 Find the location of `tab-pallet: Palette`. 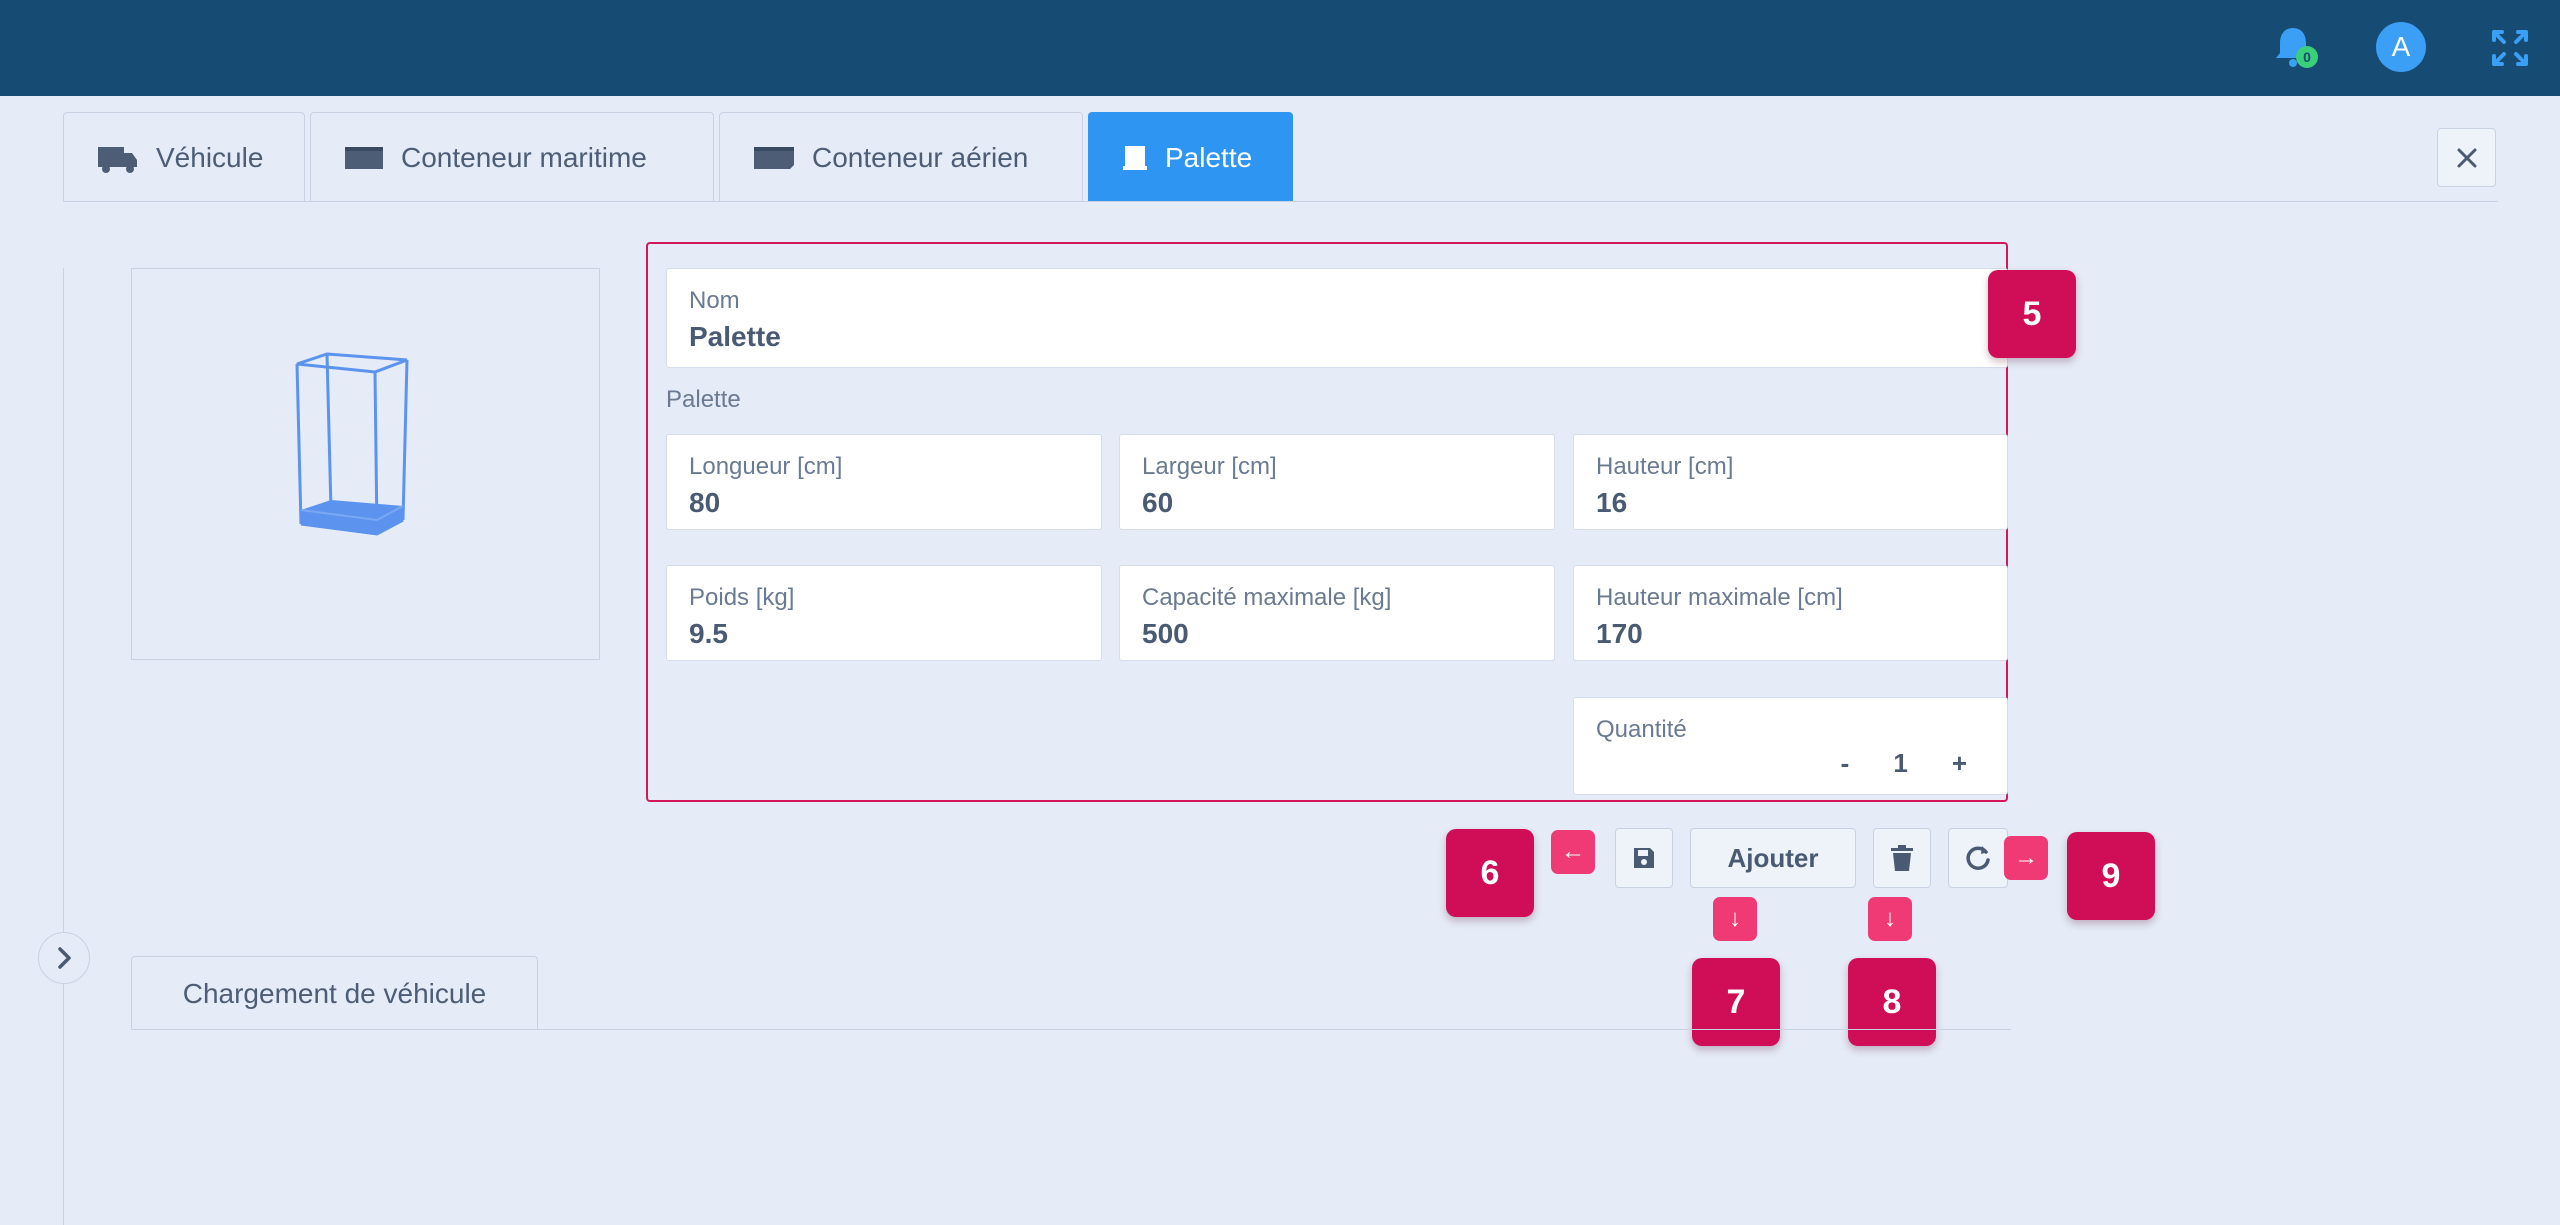

tab-pallet: Palette is located at coordinates (1190, 157).